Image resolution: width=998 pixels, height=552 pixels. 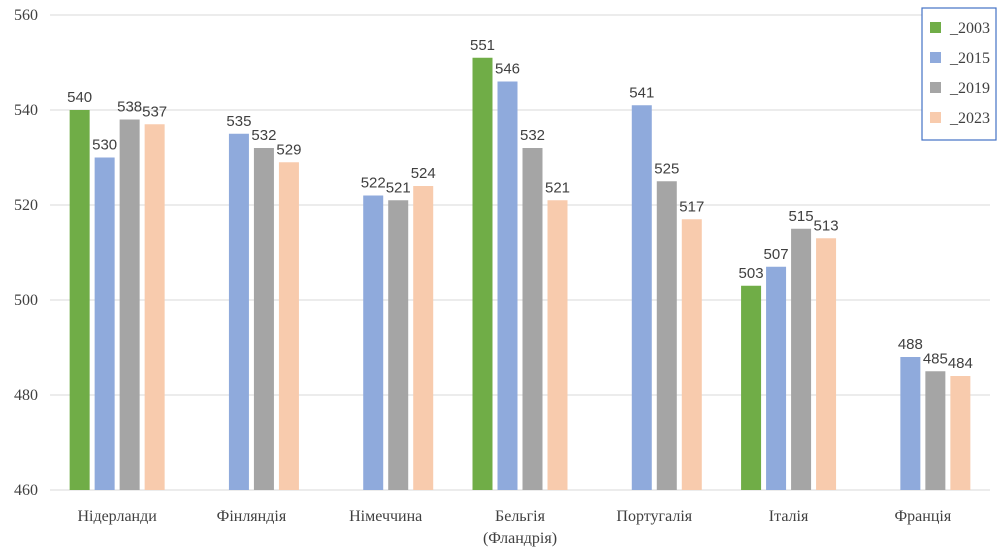 What do you see at coordinates (935, 27) in the screenshot?
I see `legend-swatch-2003` at bounding box center [935, 27].